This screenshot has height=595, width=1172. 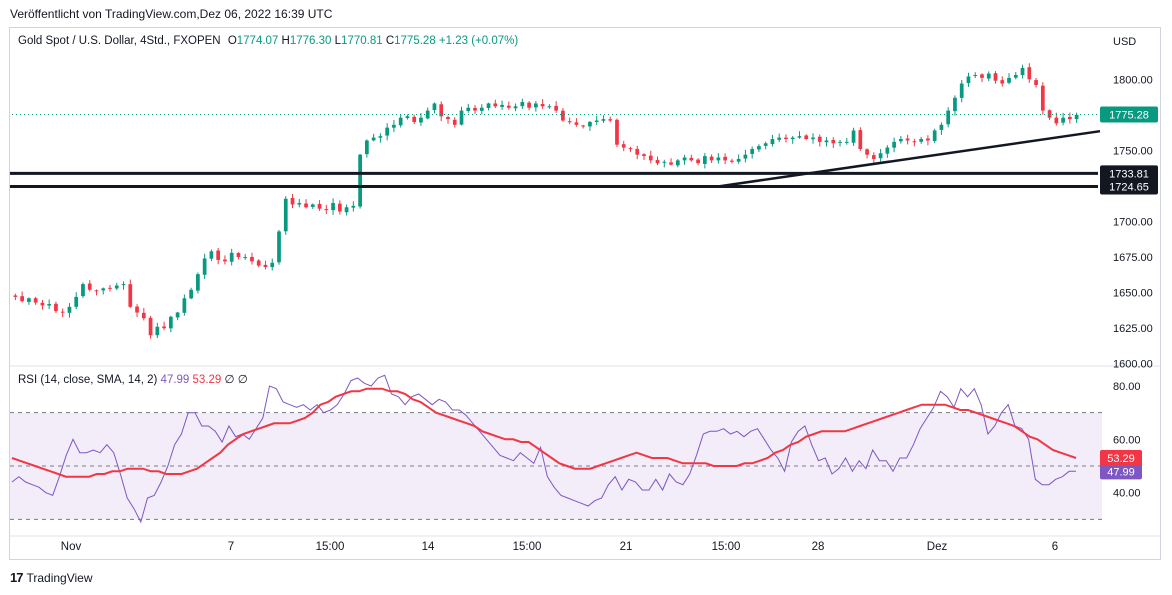 I want to click on rsi-ma-line, so click(x=544, y=432).